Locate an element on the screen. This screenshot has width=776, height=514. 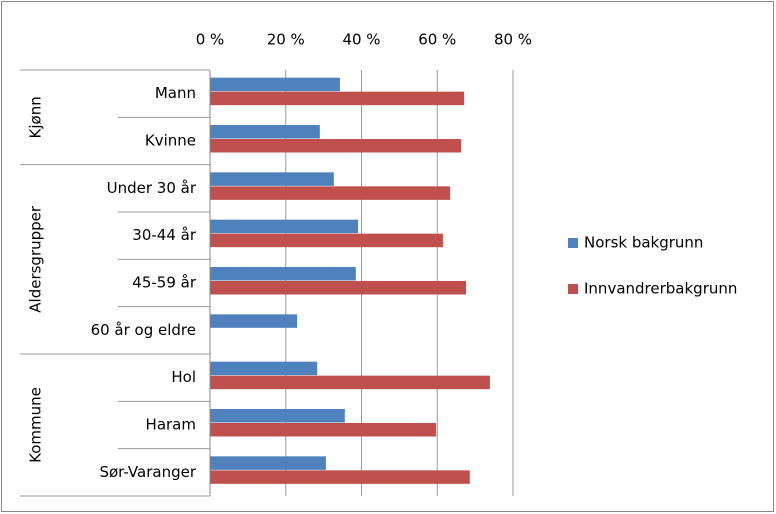
y-tick-label: 45-59 år is located at coordinates (164, 283).